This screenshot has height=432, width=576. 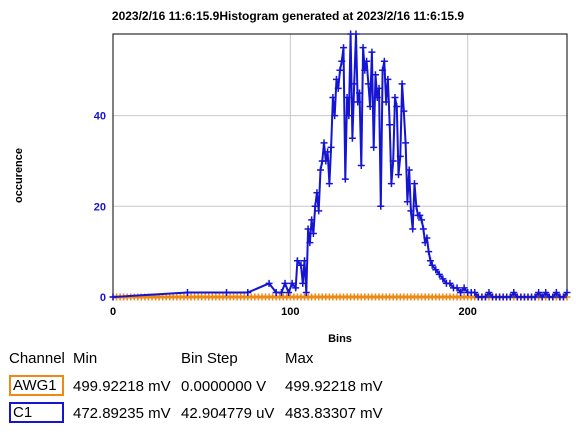 I want to click on x-tick-label: 200, so click(x=468, y=312).